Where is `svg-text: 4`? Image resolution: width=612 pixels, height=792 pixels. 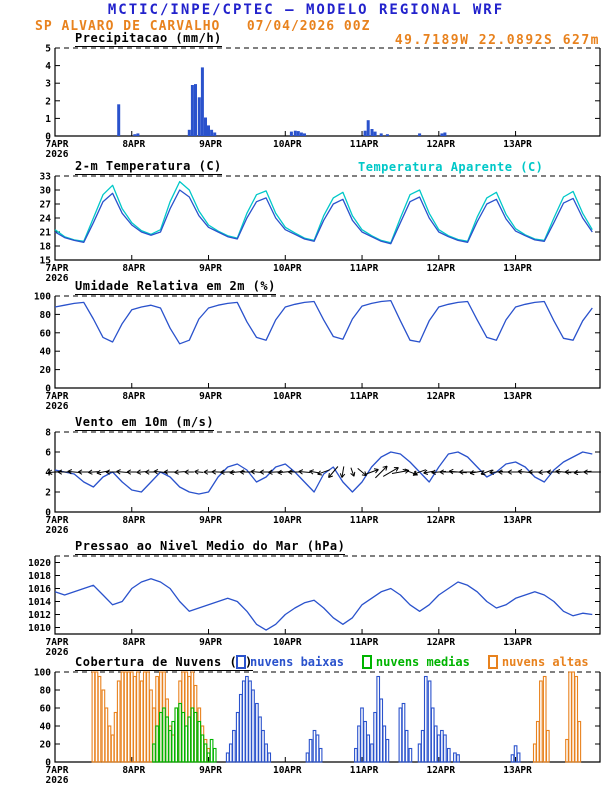
svg-text: 4 is located at coordinates (48, 66).